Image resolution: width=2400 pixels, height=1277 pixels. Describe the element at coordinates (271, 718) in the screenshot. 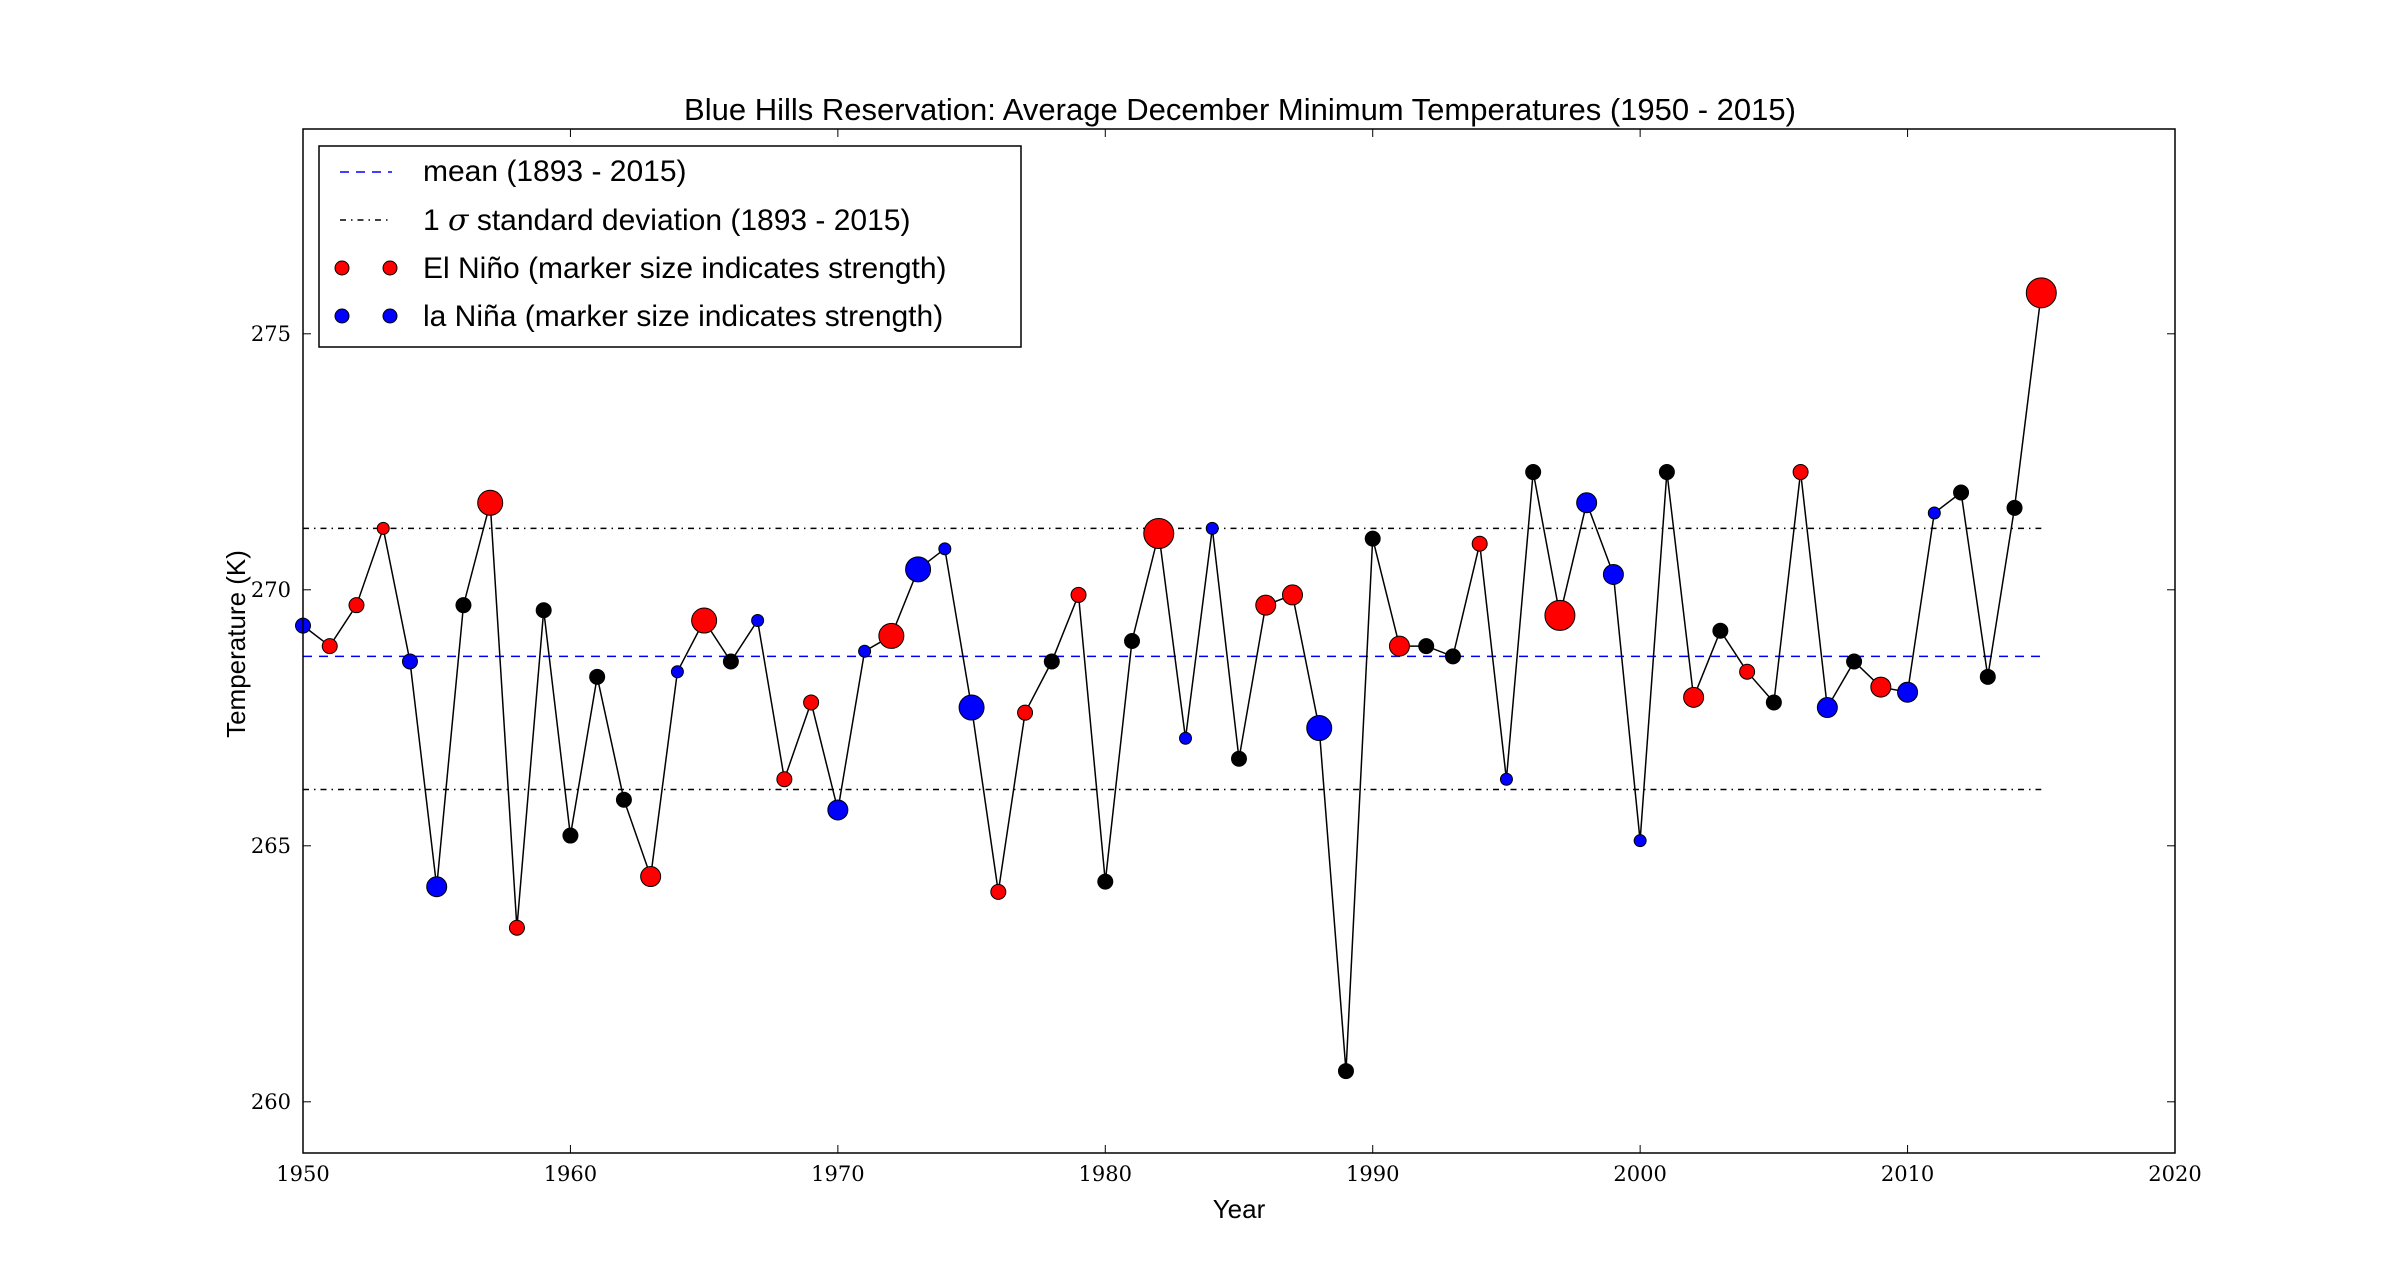

I see `y-tick-labels: 260 265 270 275` at that location.